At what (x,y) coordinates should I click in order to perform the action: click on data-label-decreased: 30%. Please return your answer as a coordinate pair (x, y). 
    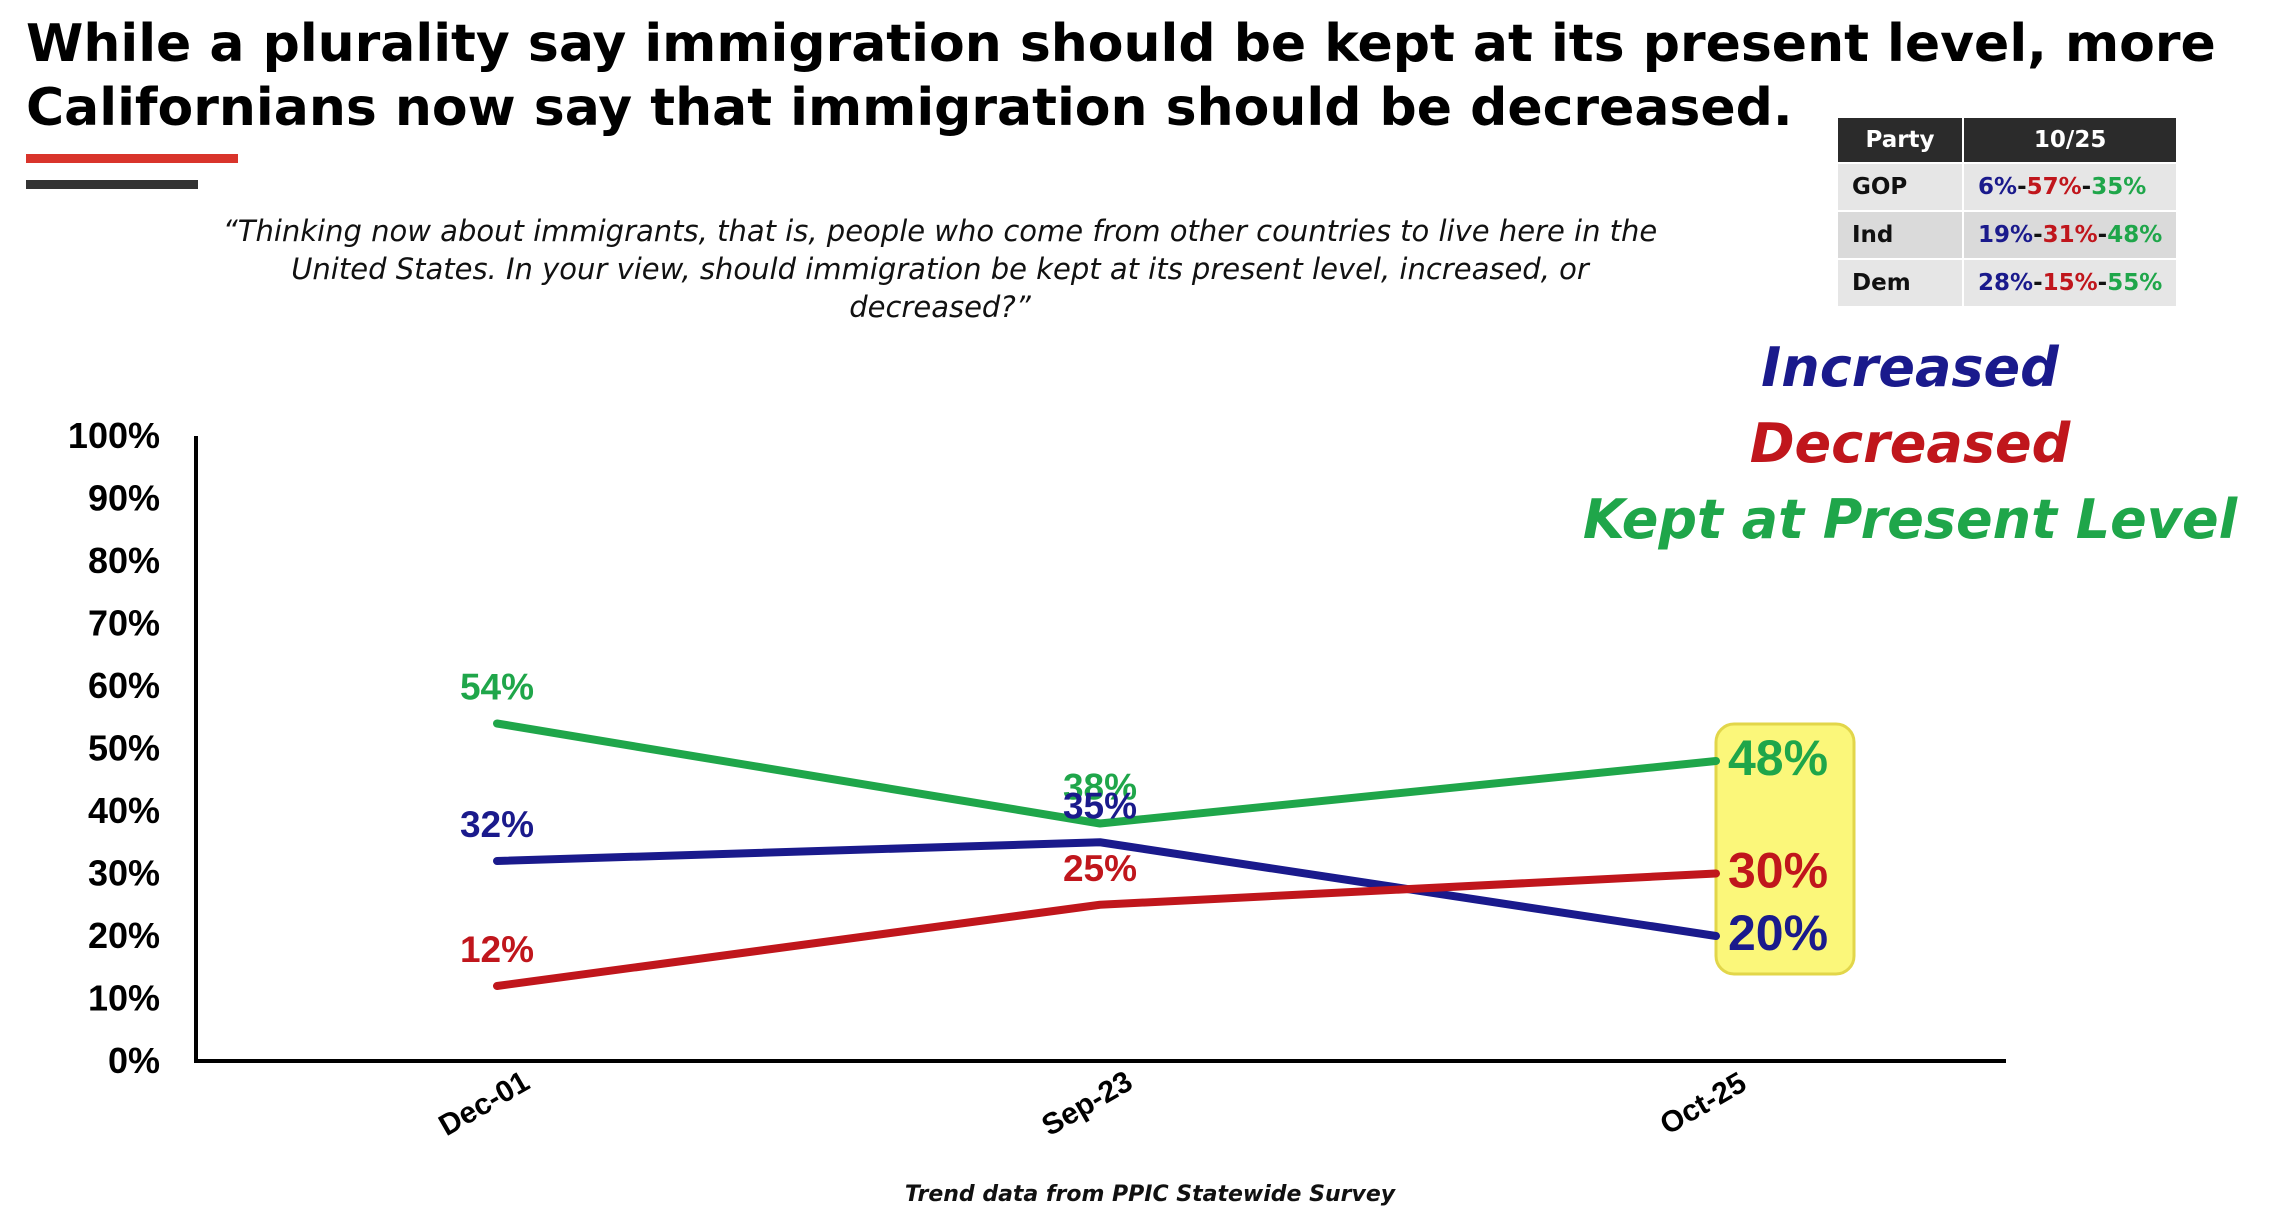
    Looking at the image, I should click on (1778, 871).